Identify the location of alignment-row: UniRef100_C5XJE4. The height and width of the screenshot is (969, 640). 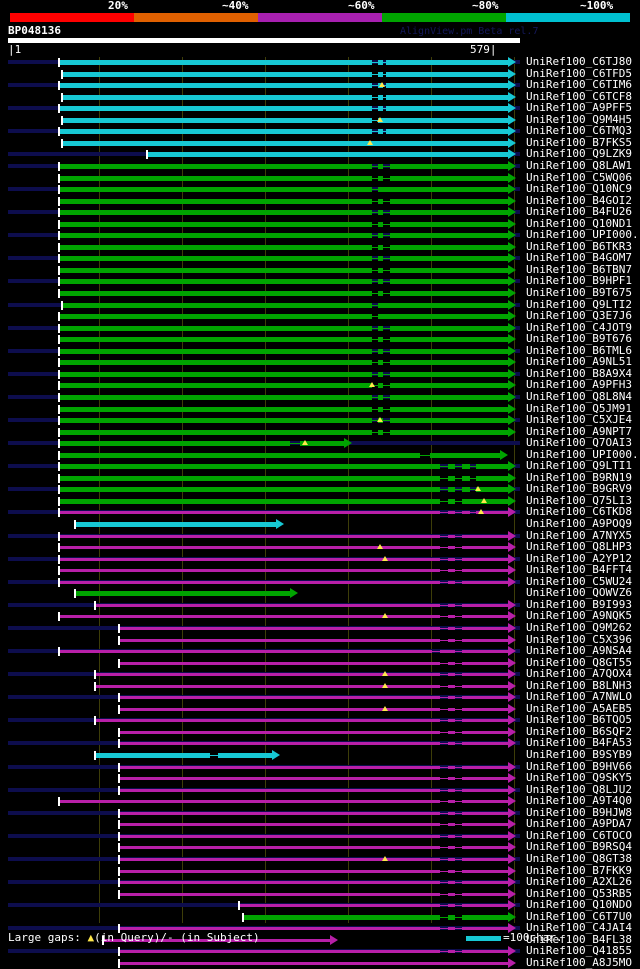
(320, 420).